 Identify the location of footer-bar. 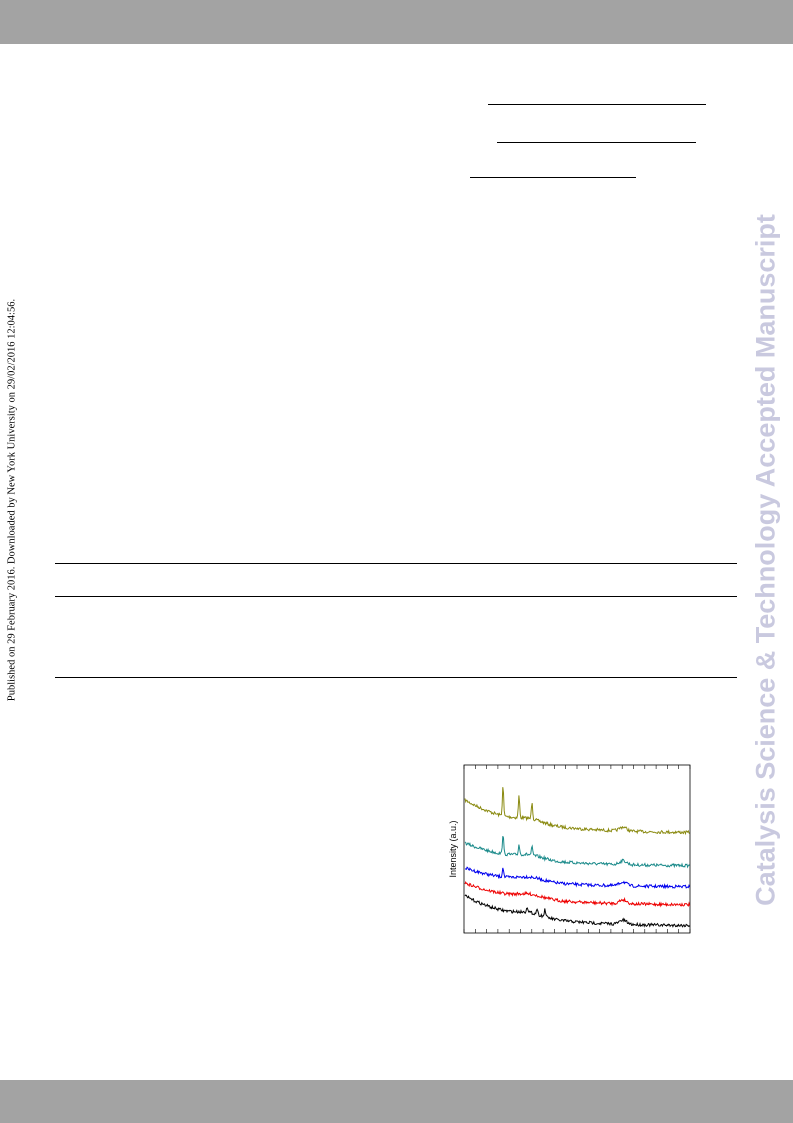
(396, 1101).